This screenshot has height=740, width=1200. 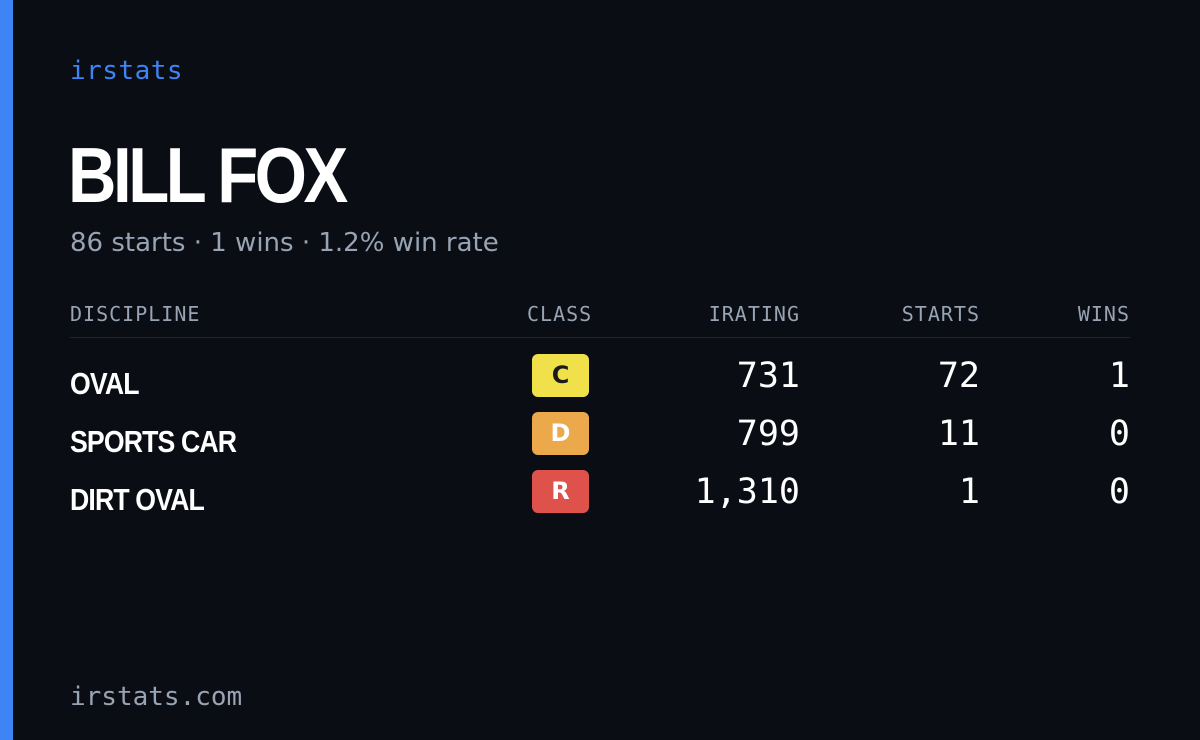 I want to click on row-irating: 731, so click(x=768, y=376).